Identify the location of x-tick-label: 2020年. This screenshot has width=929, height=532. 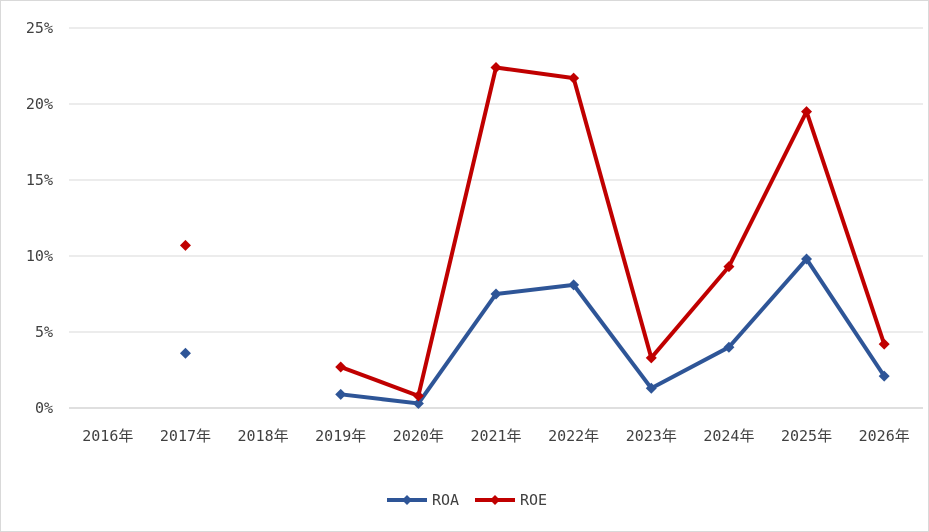
(418, 436).